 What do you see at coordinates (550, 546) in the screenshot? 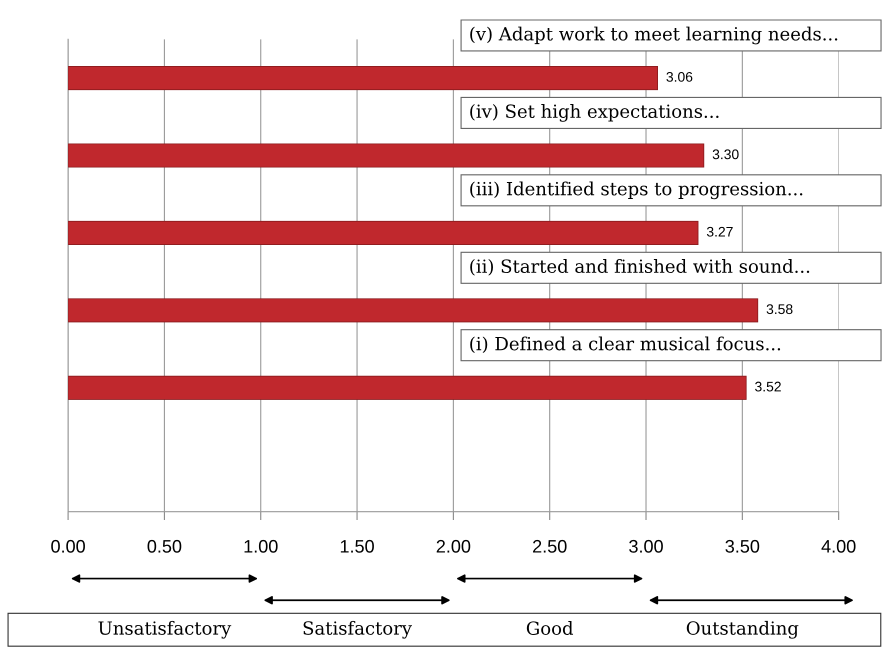
I see `x-tick-label: 2.50` at bounding box center [550, 546].